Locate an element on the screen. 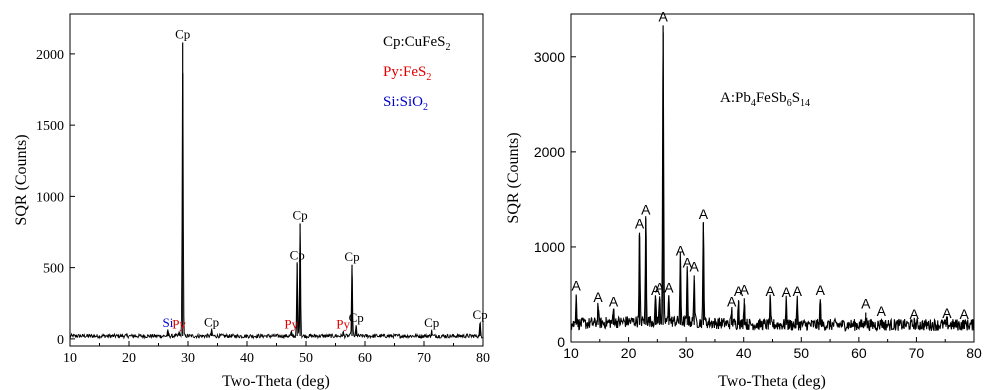 This screenshot has width=984, height=390. left-x-tick-label-4: 50 is located at coordinates (306, 358).